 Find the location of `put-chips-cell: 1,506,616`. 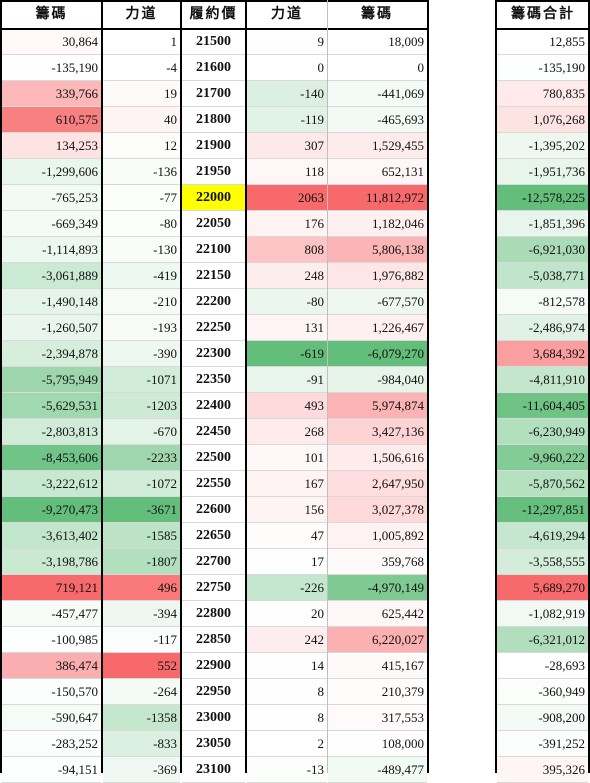

put-chips-cell: 1,506,616 is located at coordinates (377, 458).